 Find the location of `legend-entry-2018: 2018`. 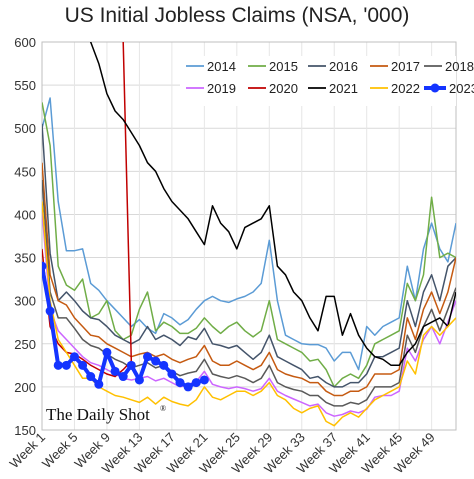

legend-entry-2018: 2018 is located at coordinates (449, 66).